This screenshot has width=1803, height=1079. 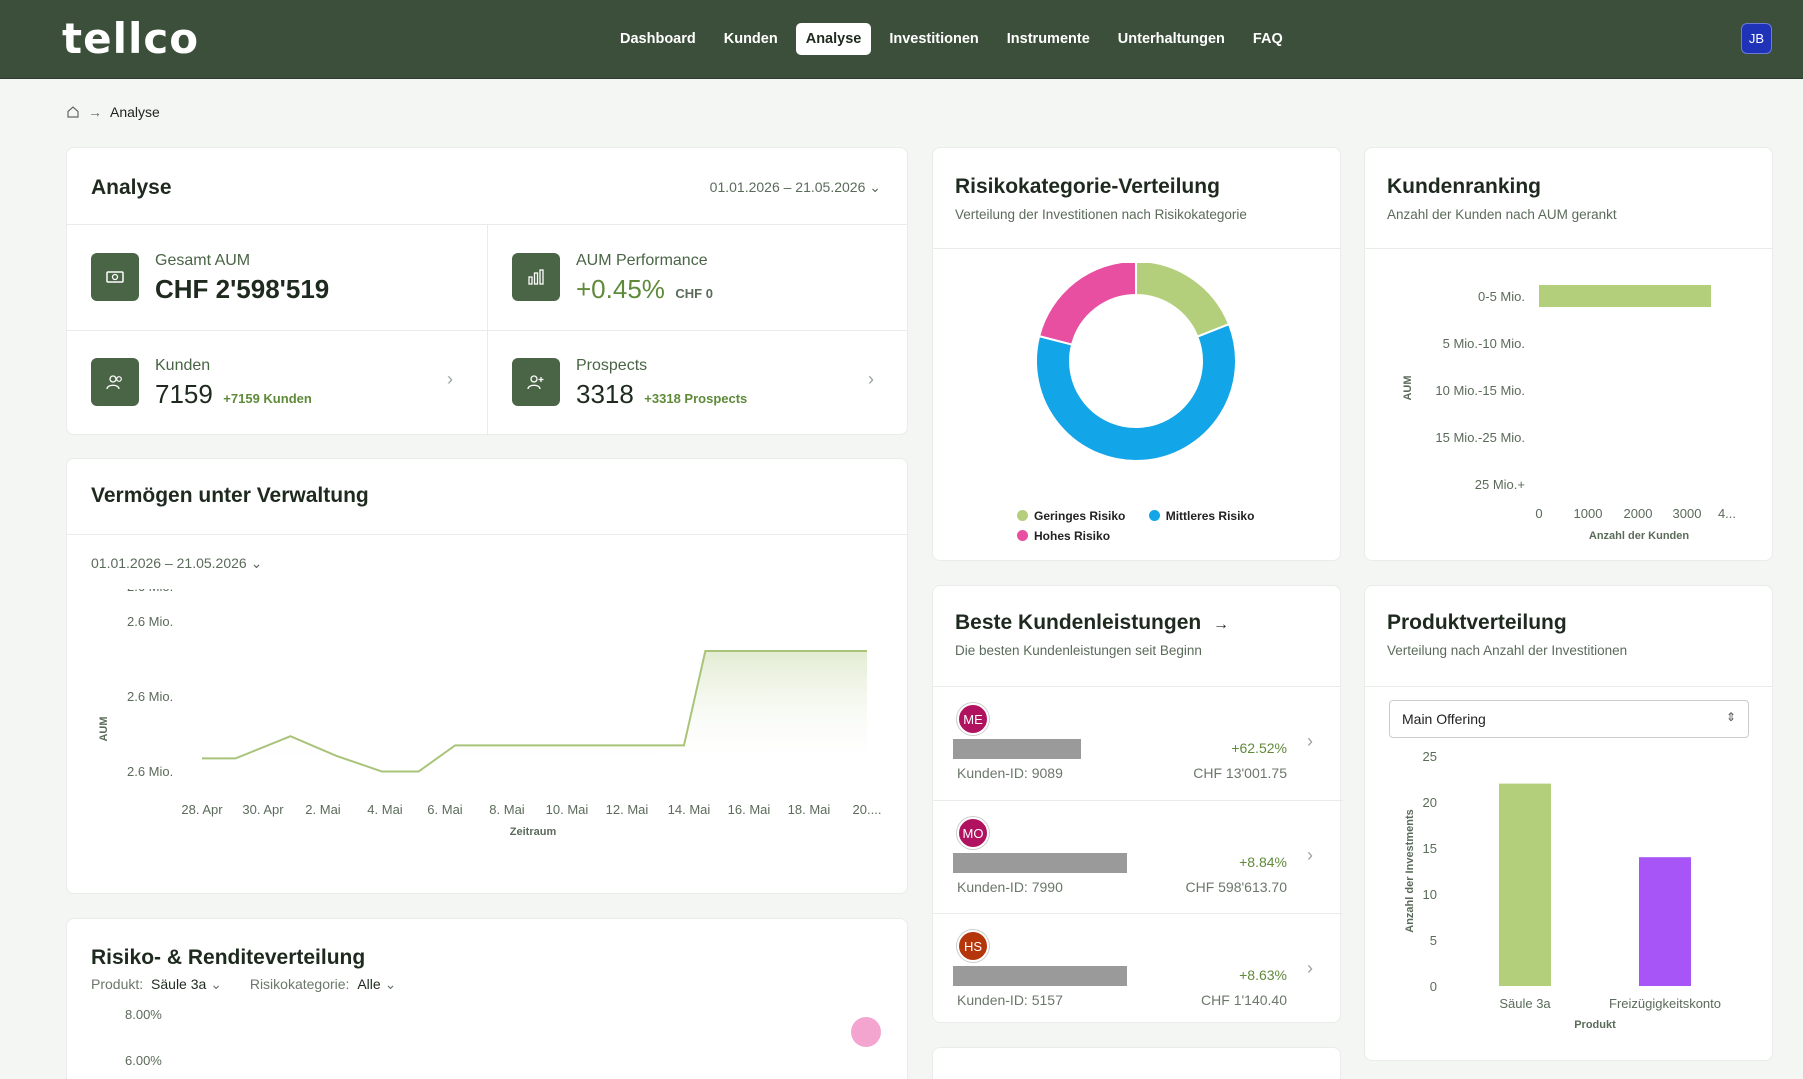 I want to click on aum-line, so click(x=534, y=711).